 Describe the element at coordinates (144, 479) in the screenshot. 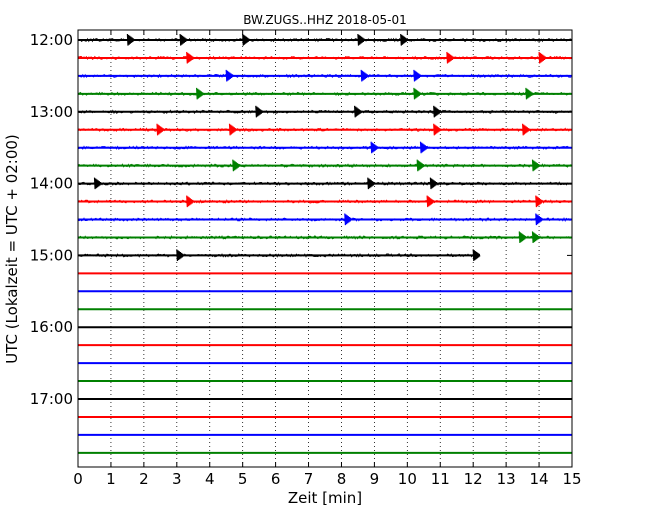

I see `x-tick-label: 2` at that location.